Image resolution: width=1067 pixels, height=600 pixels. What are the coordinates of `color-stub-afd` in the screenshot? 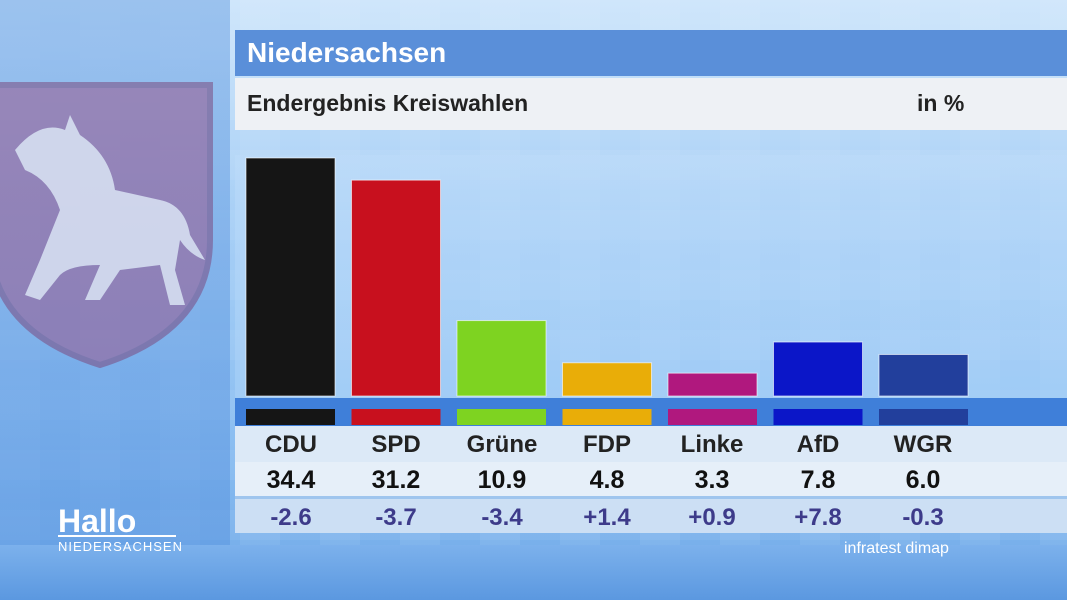 It's located at (818, 417).